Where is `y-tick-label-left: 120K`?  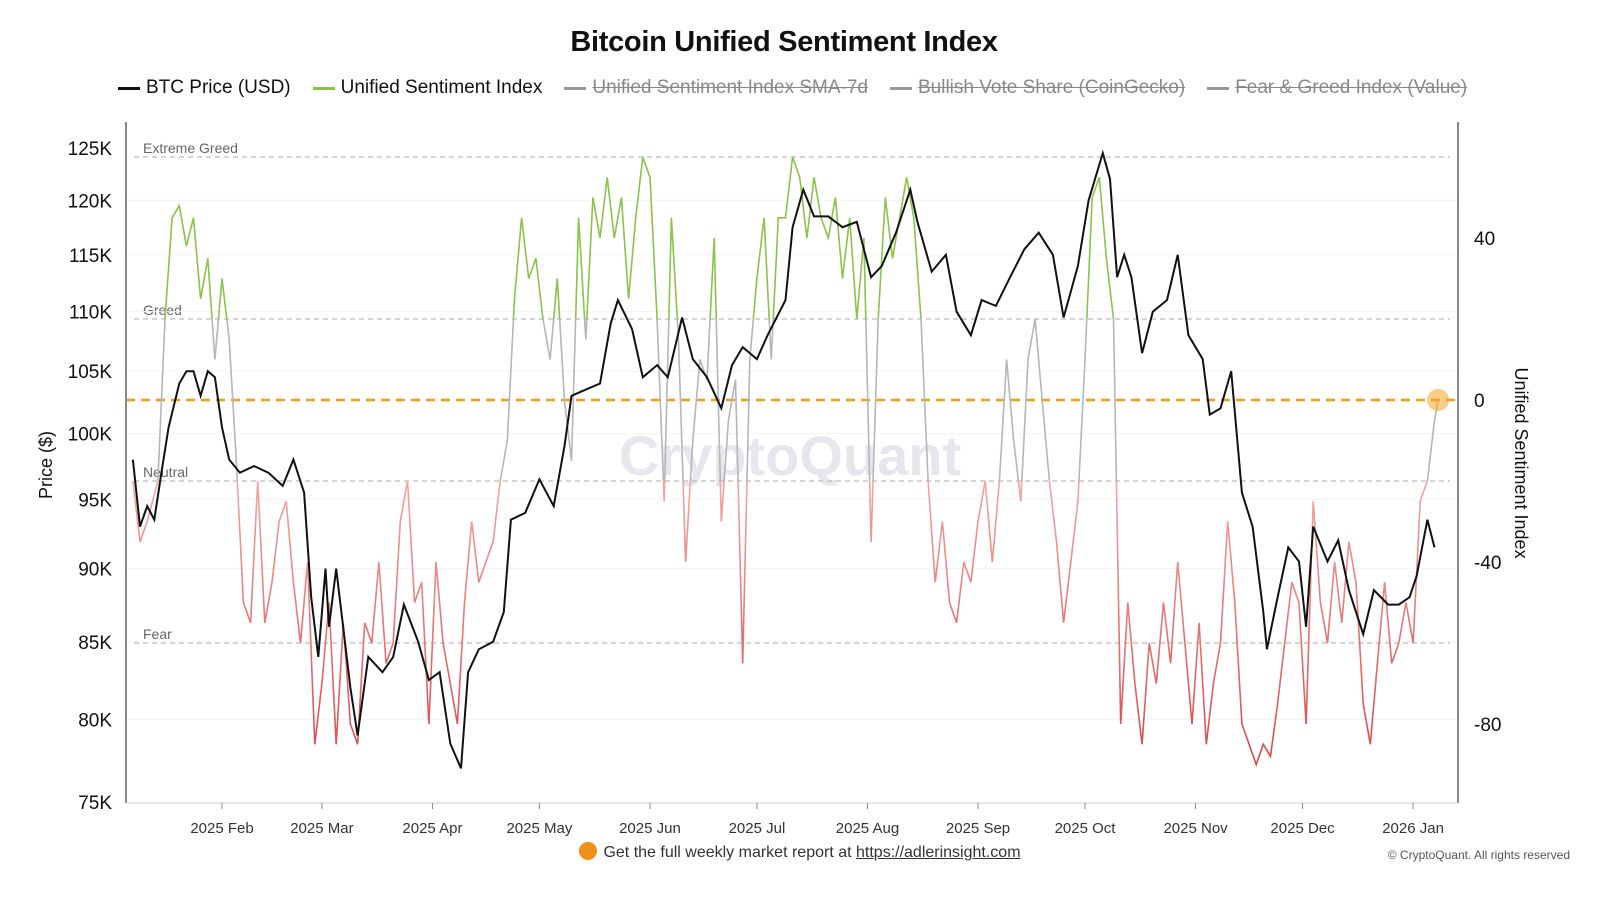 y-tick-label-left: 120K is located at coordinates (90, 201).